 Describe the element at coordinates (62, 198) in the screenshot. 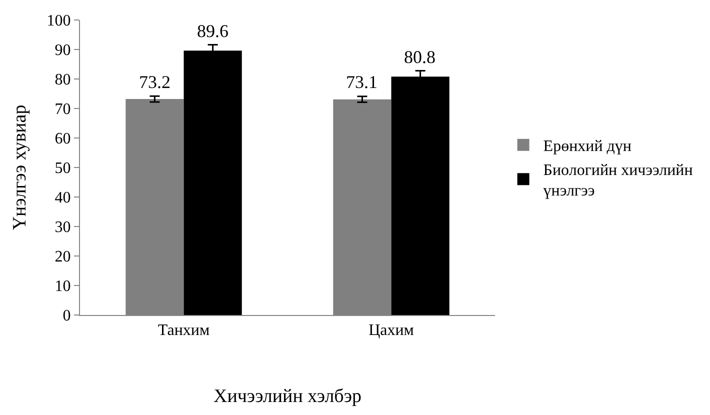

I see `y-tick-label: 40` at that location.